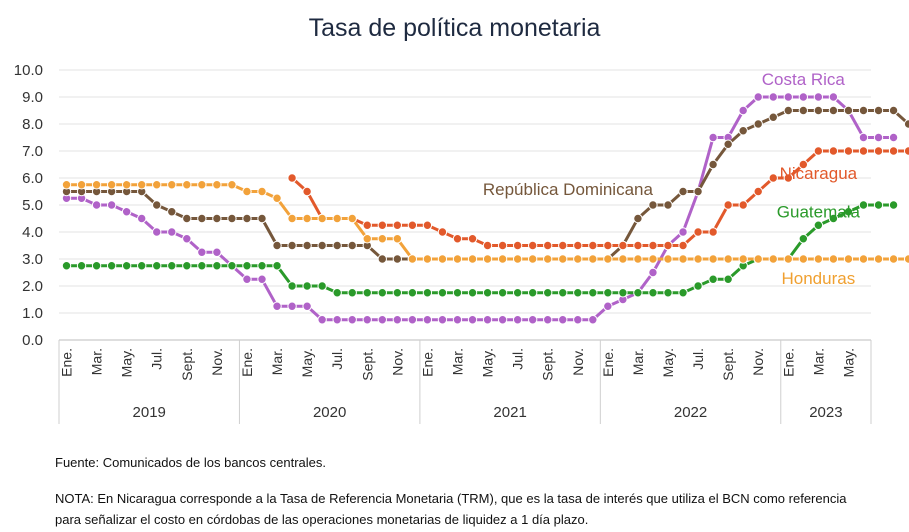 The width and height of the screenshot is (909, 532). What do you see at coordinates (32, 313) in the screenshot?
I see `y-tick-label: 1.0` at bounding box center [32, 313].